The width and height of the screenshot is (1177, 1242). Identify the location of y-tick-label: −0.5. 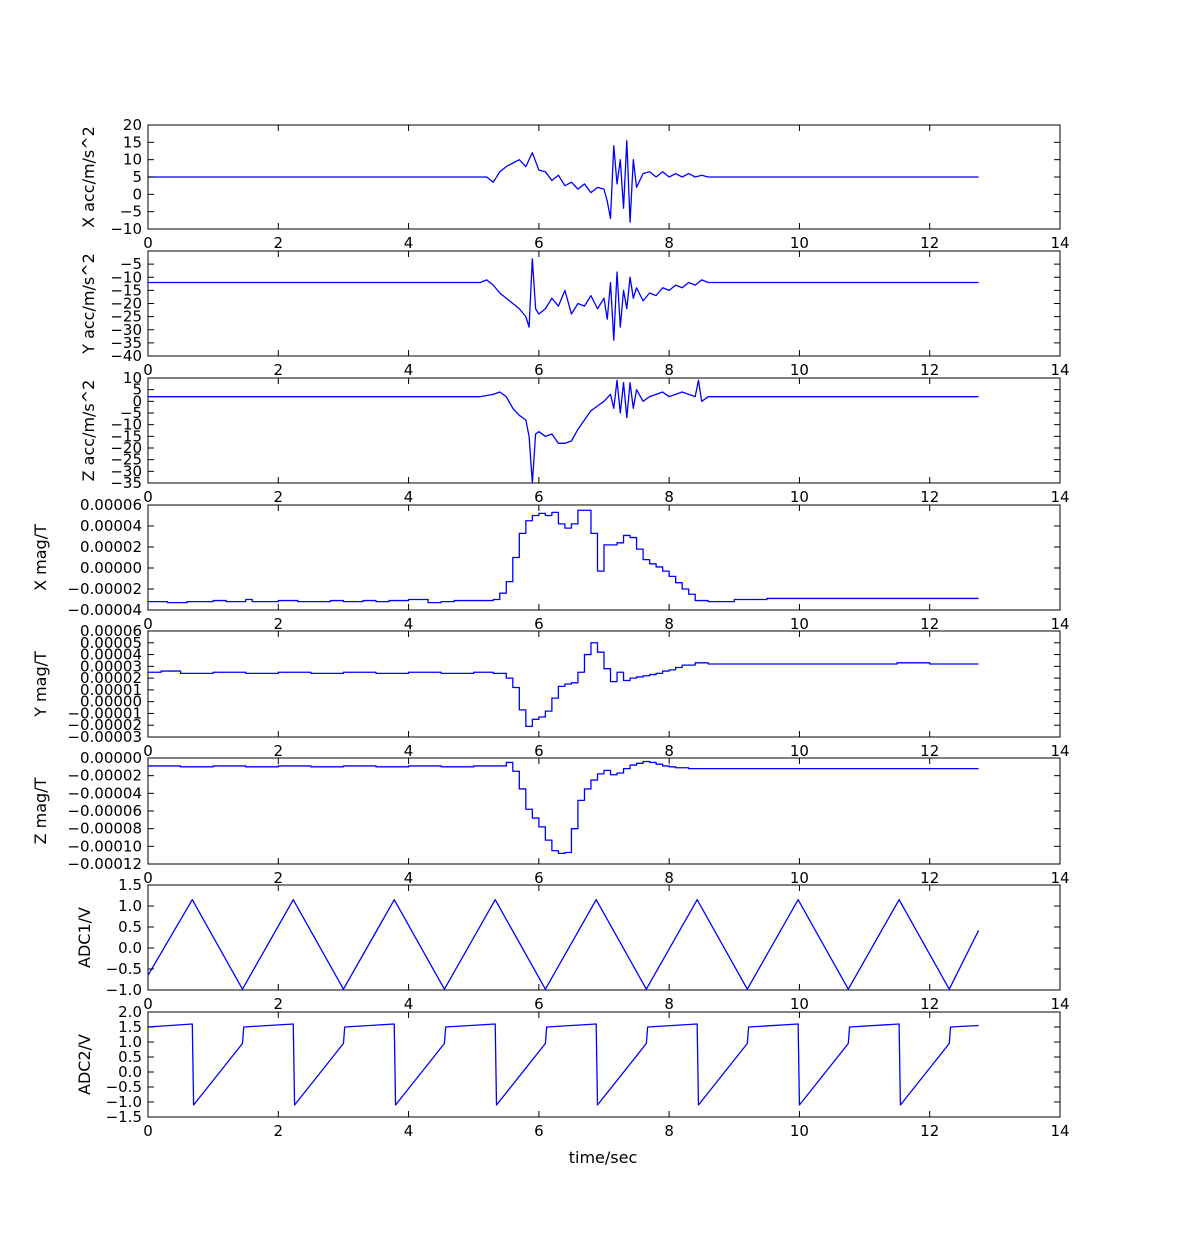
(124, 969).